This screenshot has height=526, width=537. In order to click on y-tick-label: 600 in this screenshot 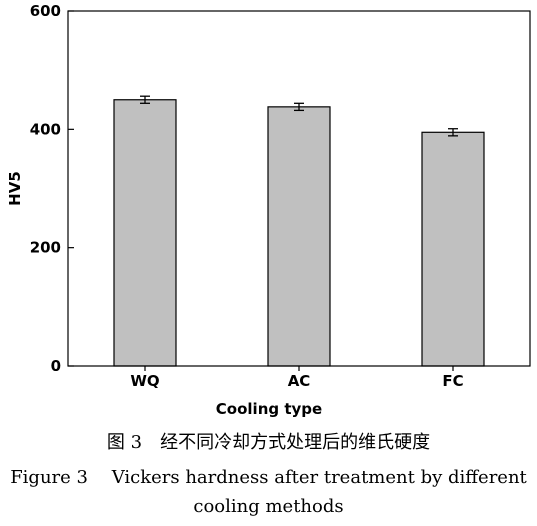, I will do `click(45, 11)`.